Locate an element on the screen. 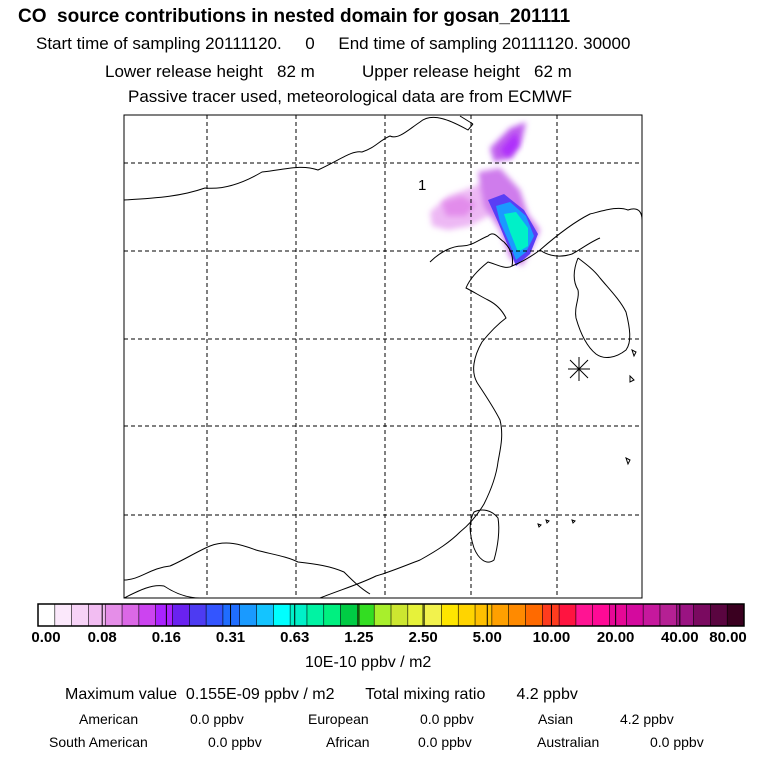  source-value-south-american: 0.0 ppbv is located at coordinates (235, 742).